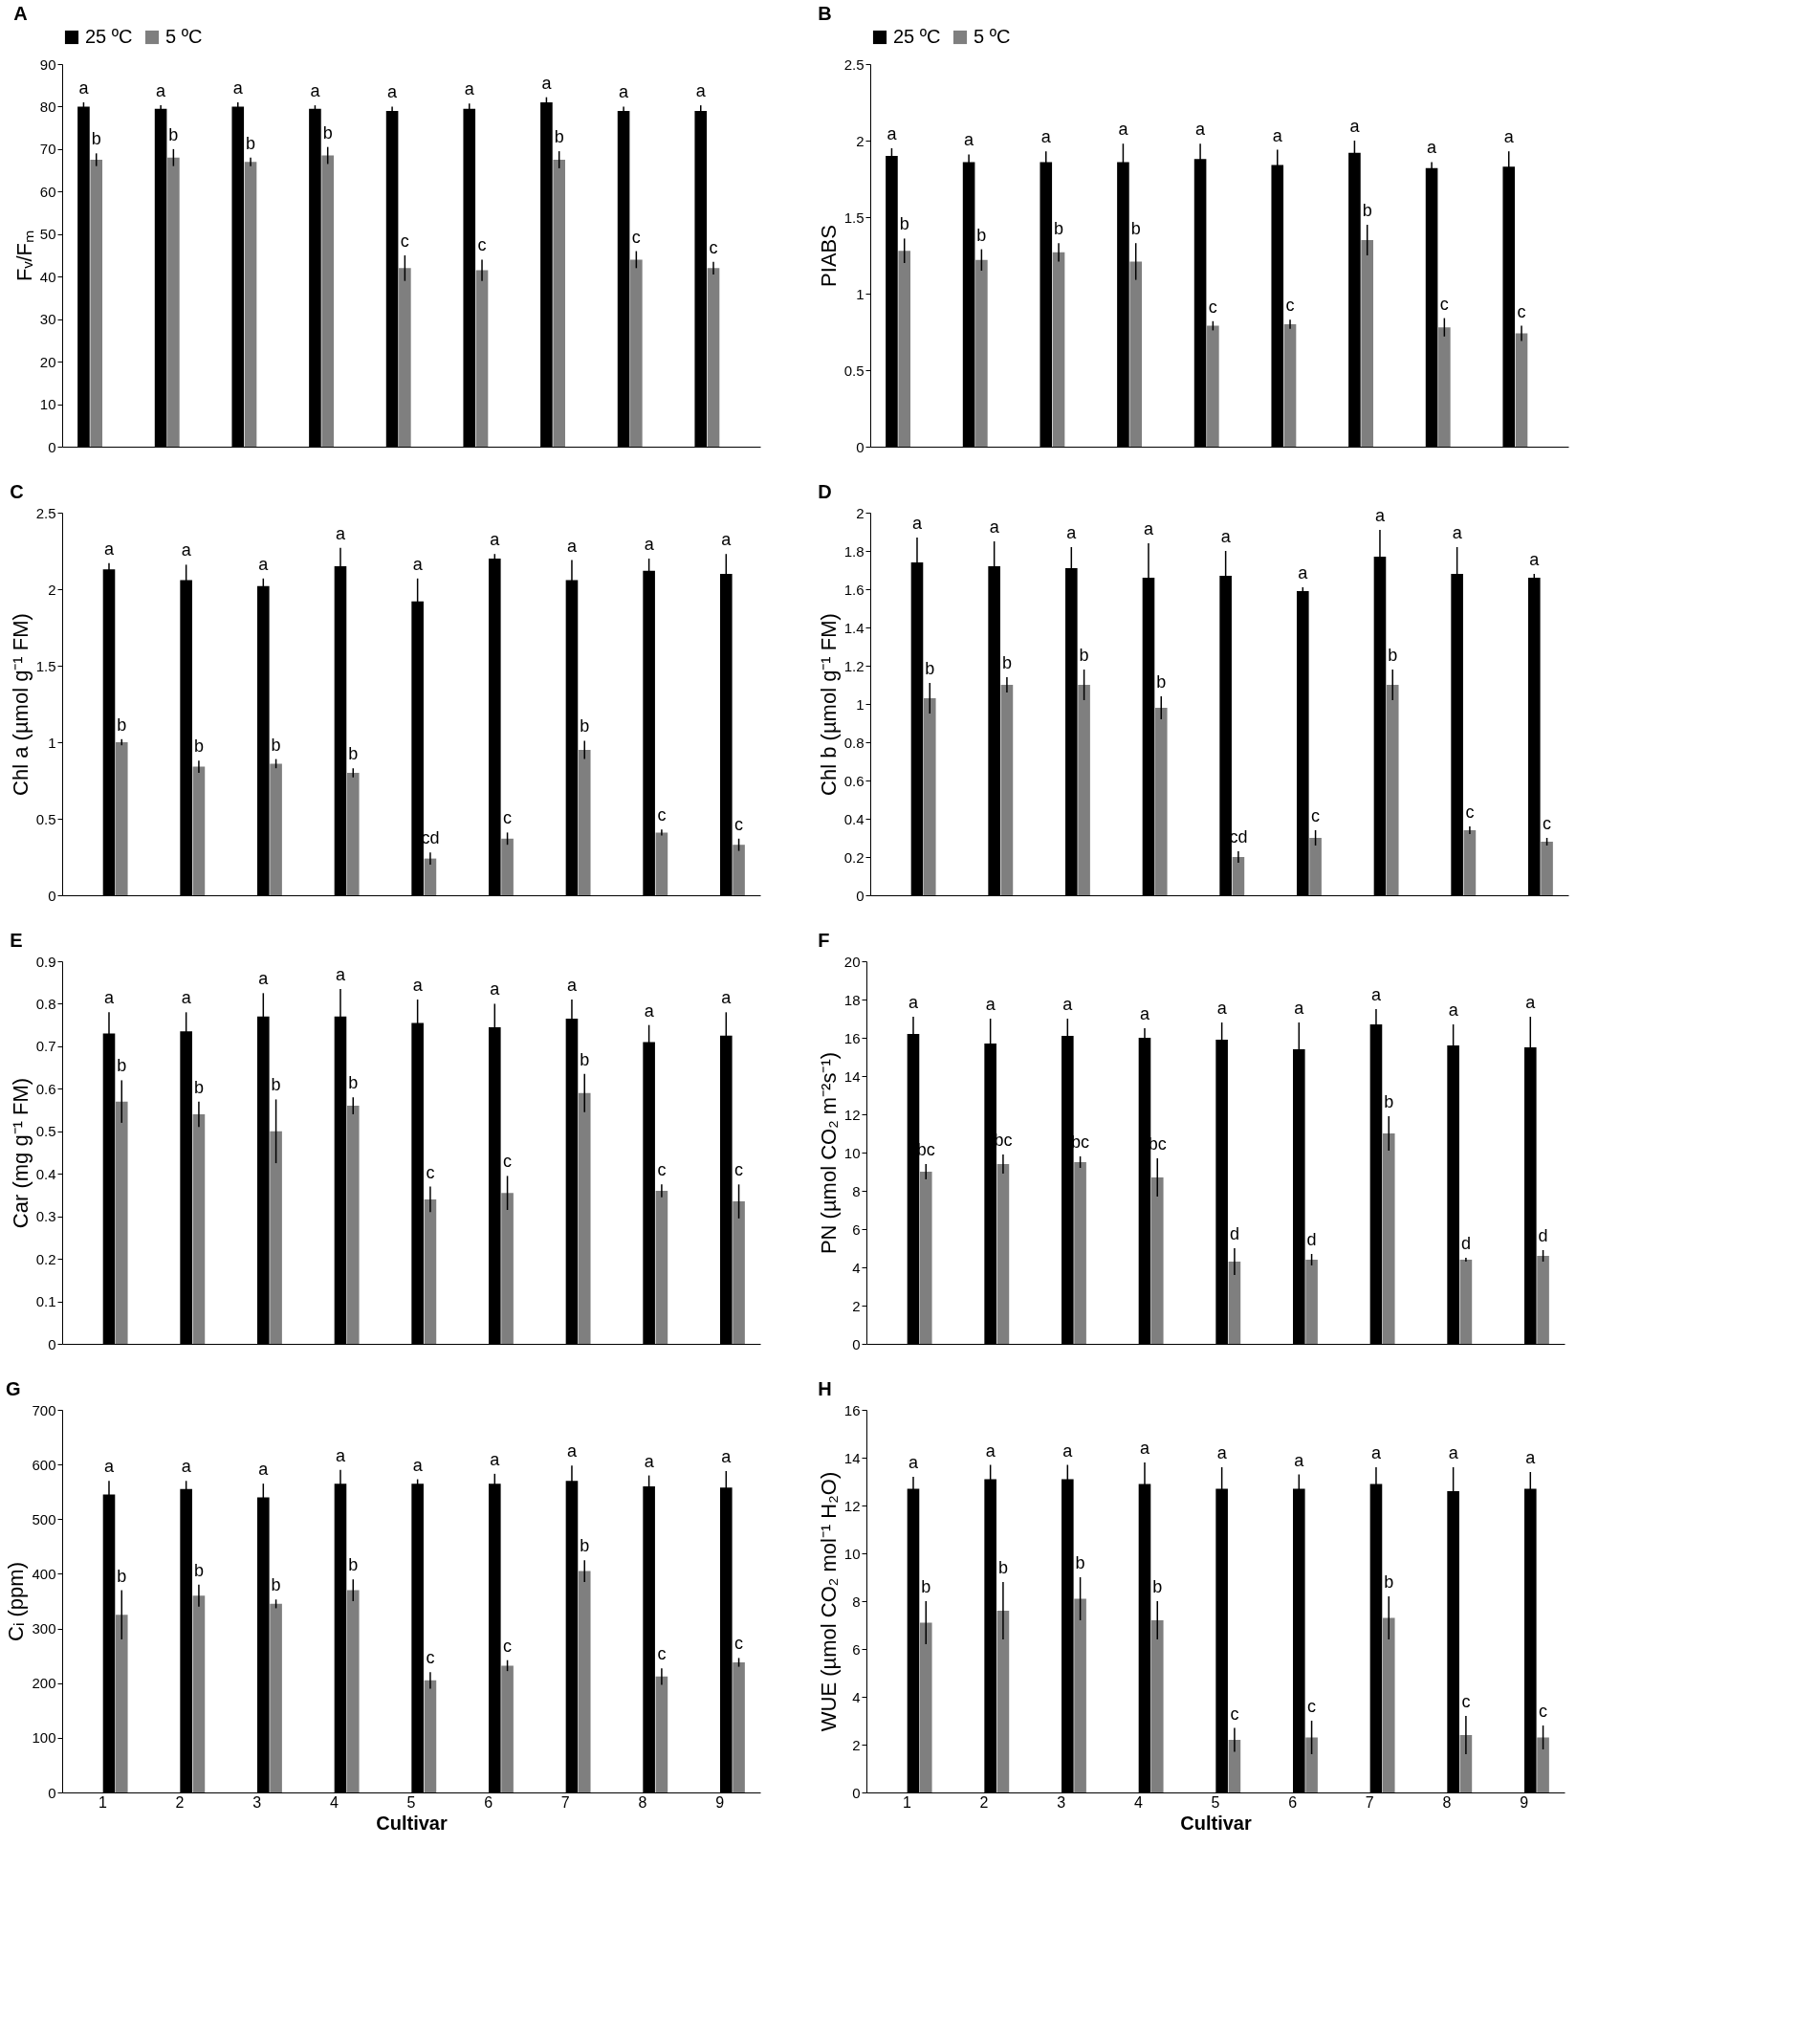 Image resolution: width=1817 pixels, height=2044 pixels. What do you see at coordinates (856, 1190) in the screenshot?
I see `y-tick-label: 8` at bounding box center [856, 1190].